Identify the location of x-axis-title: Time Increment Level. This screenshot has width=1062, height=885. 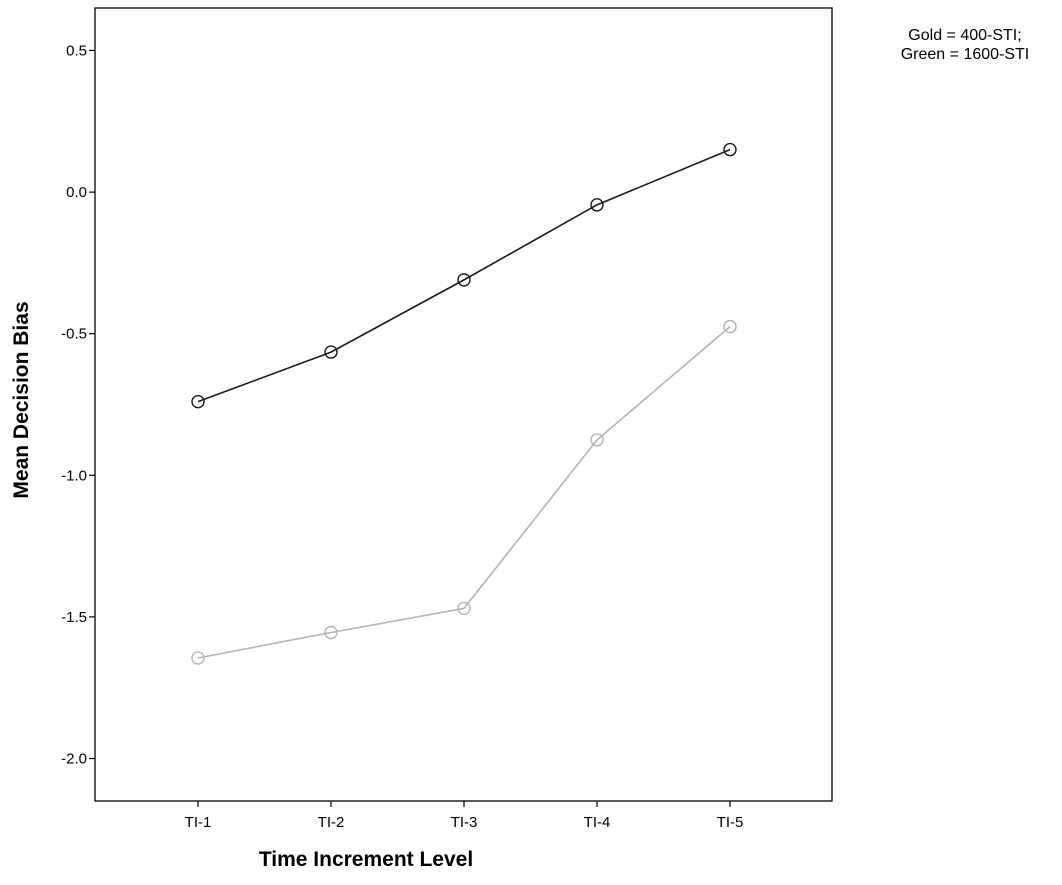
(366, 859).